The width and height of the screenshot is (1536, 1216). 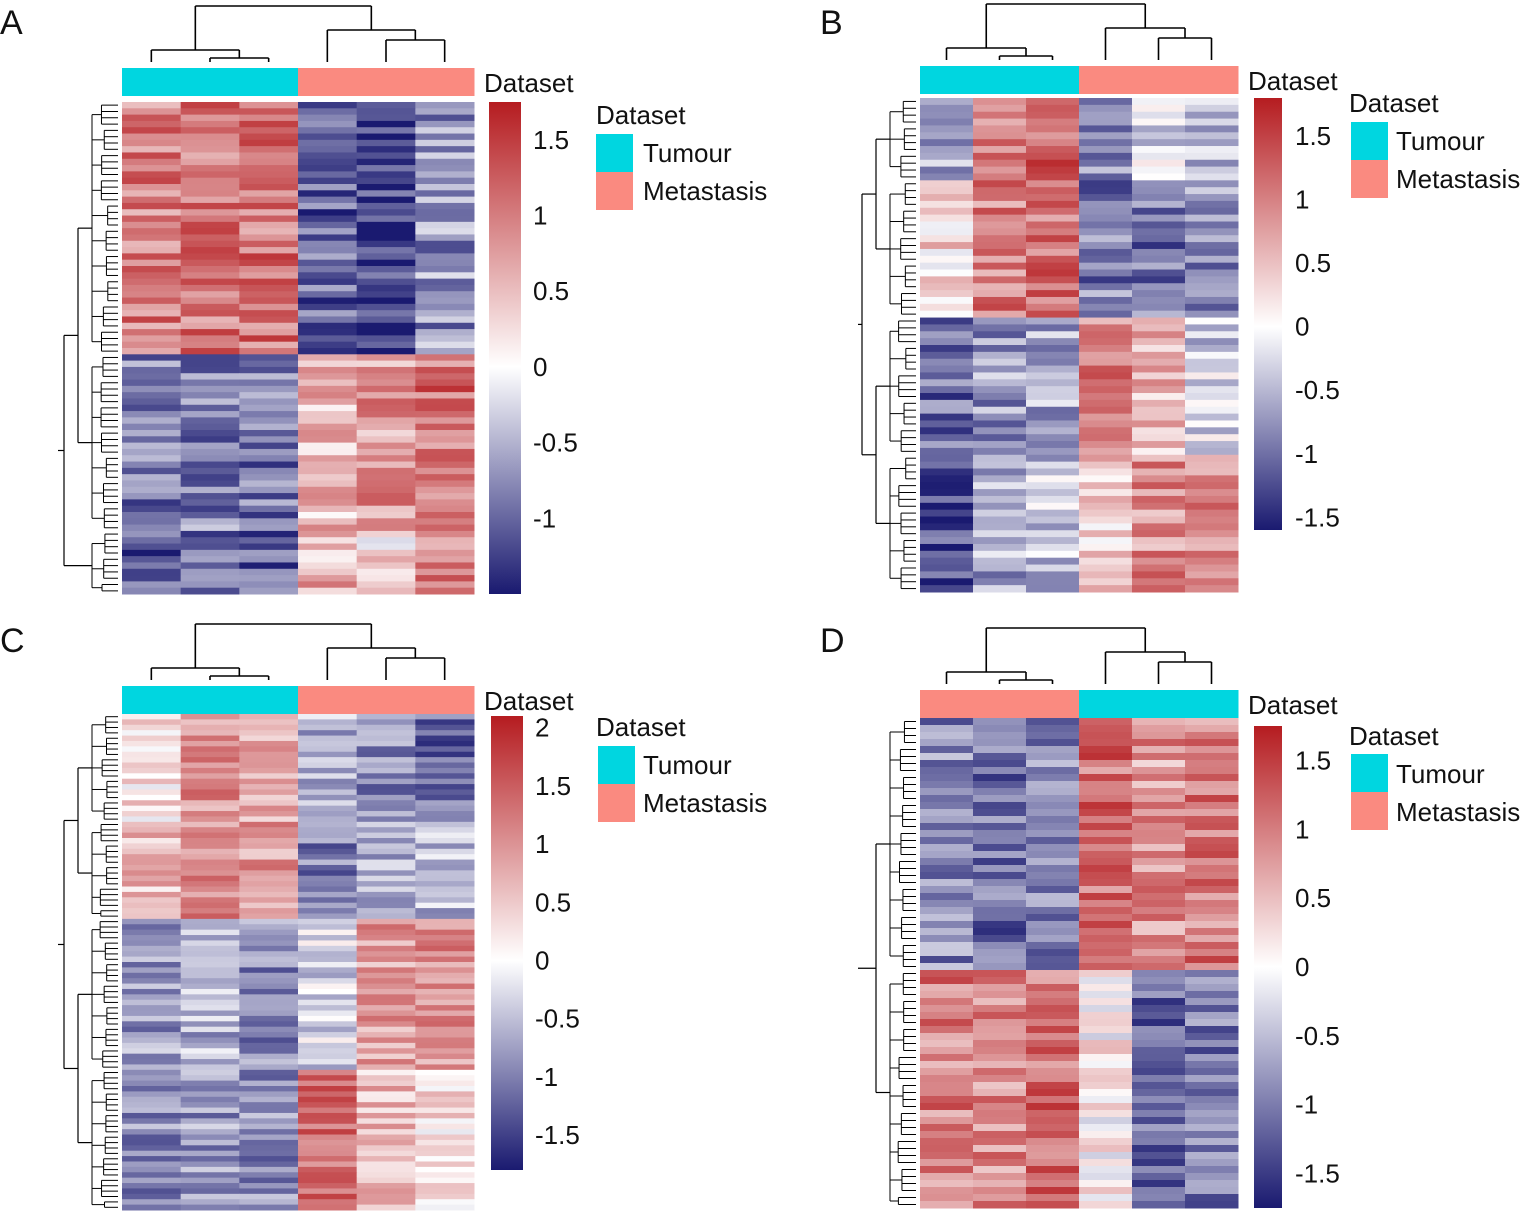 What do you see at coordinates (616, 765) in the screenshot?
I see `legend-swatch-tumour` at bounding box center [616, 765].